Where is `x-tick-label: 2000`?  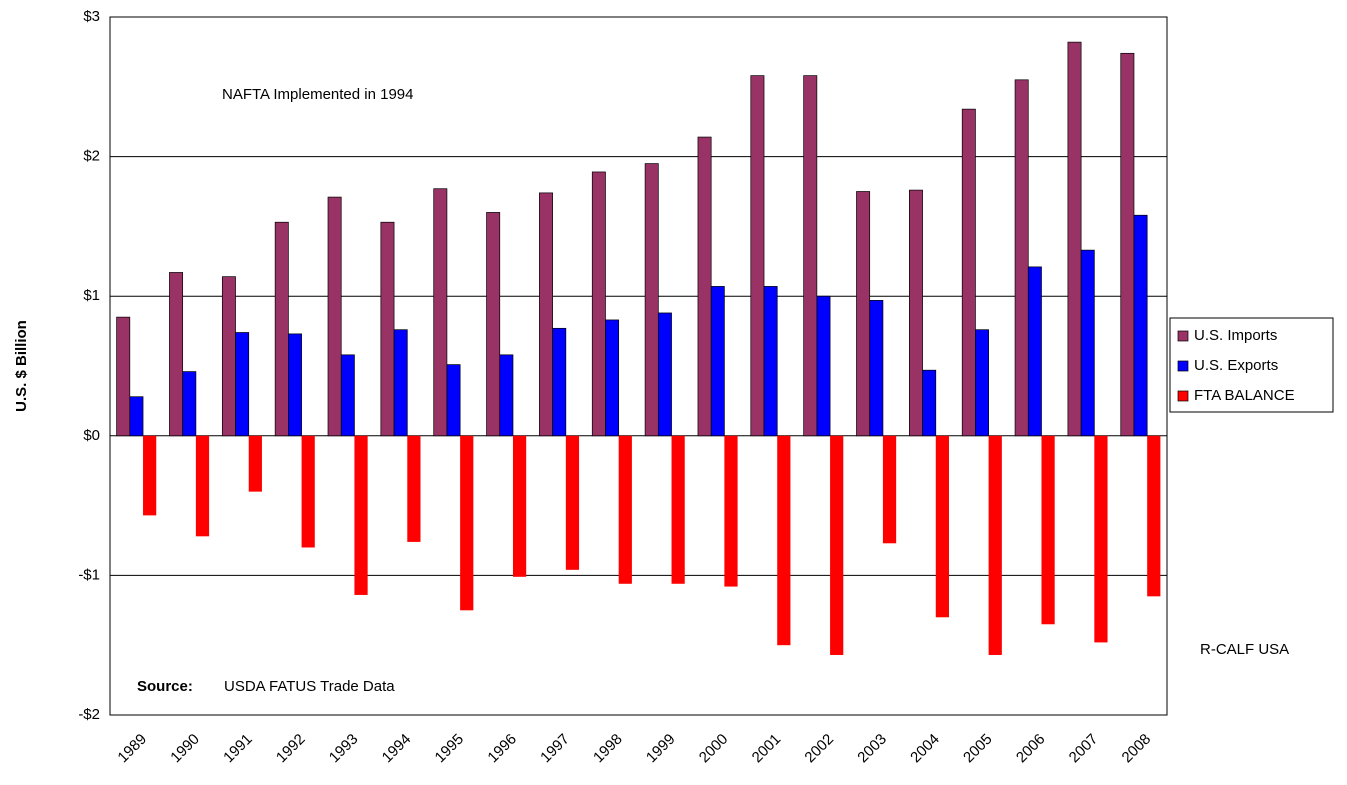
x-tick-label: 2000 is located at coordinates (714, 749).